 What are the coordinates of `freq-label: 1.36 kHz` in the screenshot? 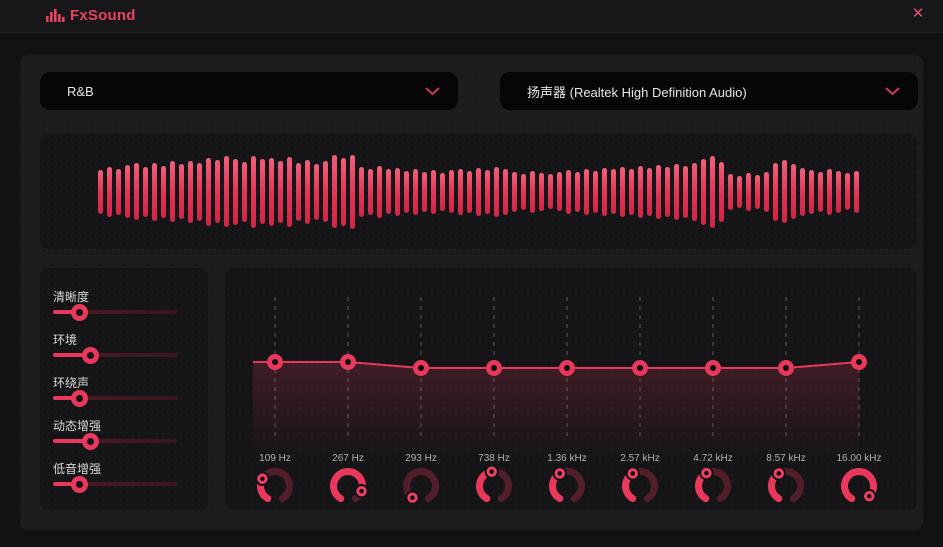 It's located at (567, 458).